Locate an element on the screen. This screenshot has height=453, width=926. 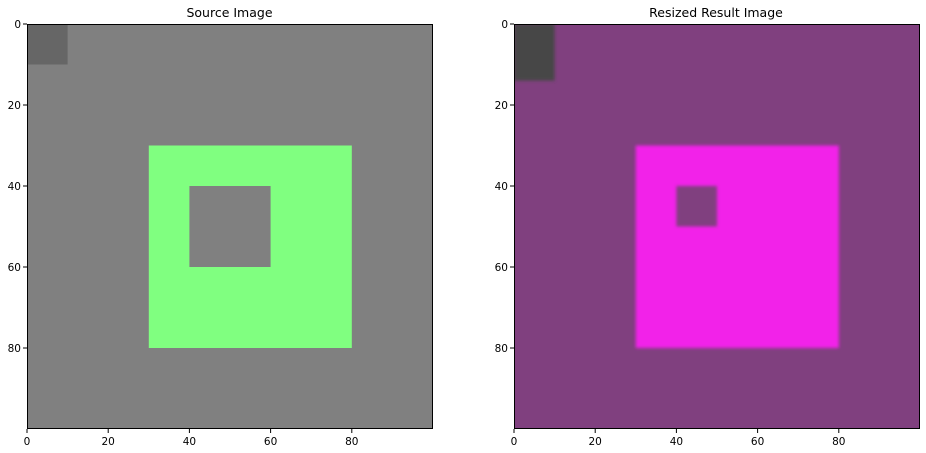
resized-result-corner-region is located at coordinates (534, 52).